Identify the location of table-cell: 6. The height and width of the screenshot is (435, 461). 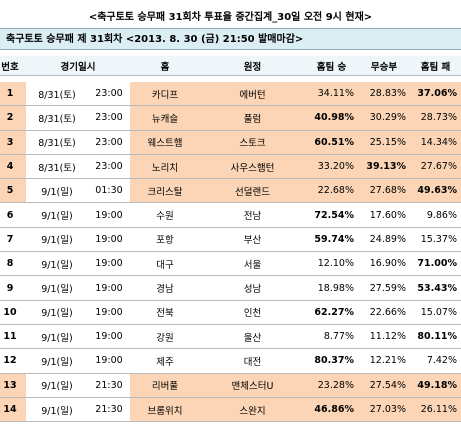
(13, 216).